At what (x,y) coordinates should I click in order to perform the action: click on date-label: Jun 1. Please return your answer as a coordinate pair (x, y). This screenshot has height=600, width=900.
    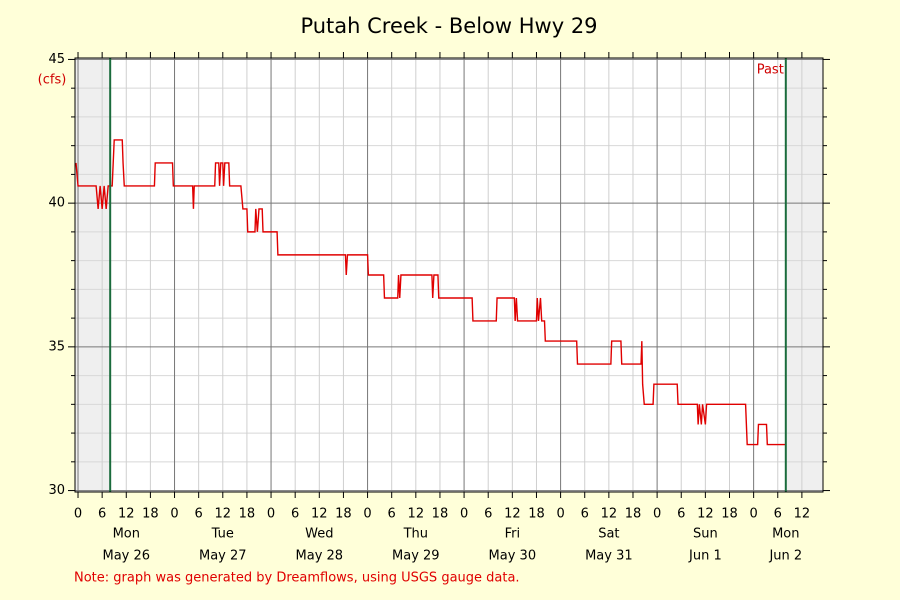
    Looking at the image, I should click on (705, 556).